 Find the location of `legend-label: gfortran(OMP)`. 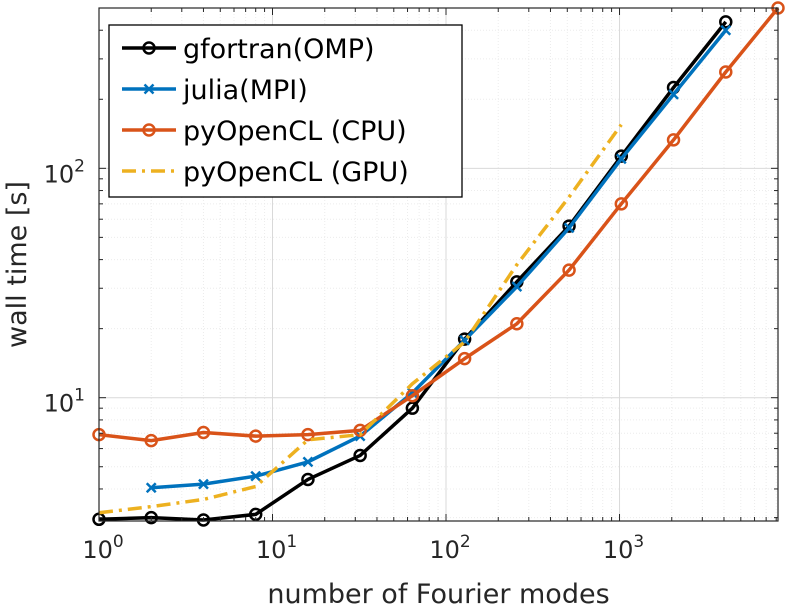

legend-label: gfortran(OMP) is located at coordinates (279, 49).